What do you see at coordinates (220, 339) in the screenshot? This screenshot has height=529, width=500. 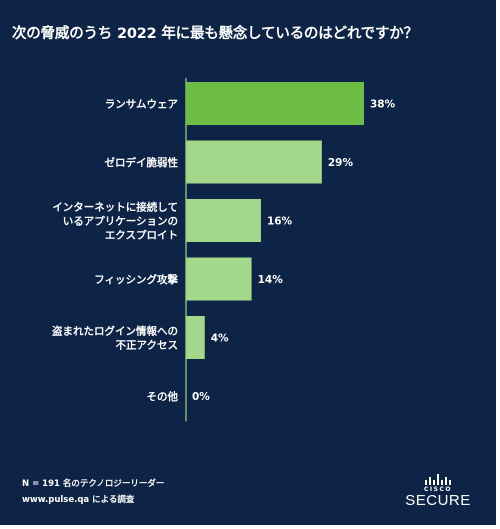 I see `value-label-4: 4%` at bounding box center [220, 339].